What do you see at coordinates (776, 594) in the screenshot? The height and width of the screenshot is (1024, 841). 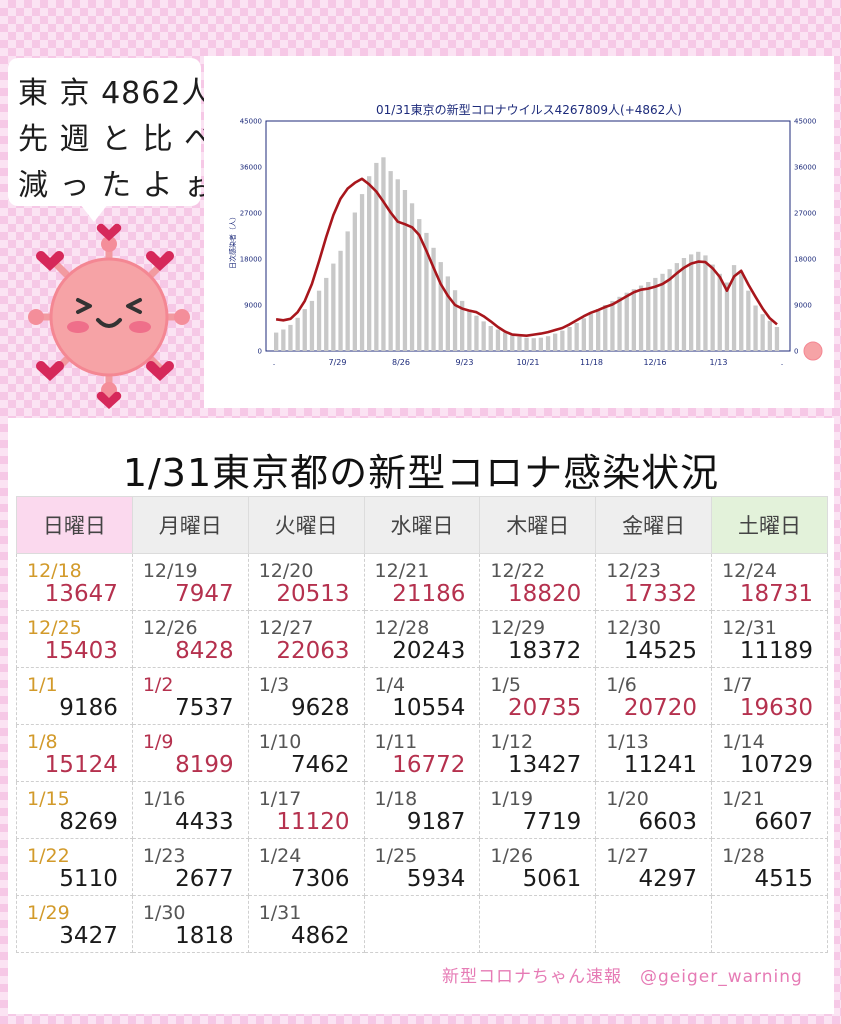 I see `cell-count: 18731` at bounding box center [776, 594].